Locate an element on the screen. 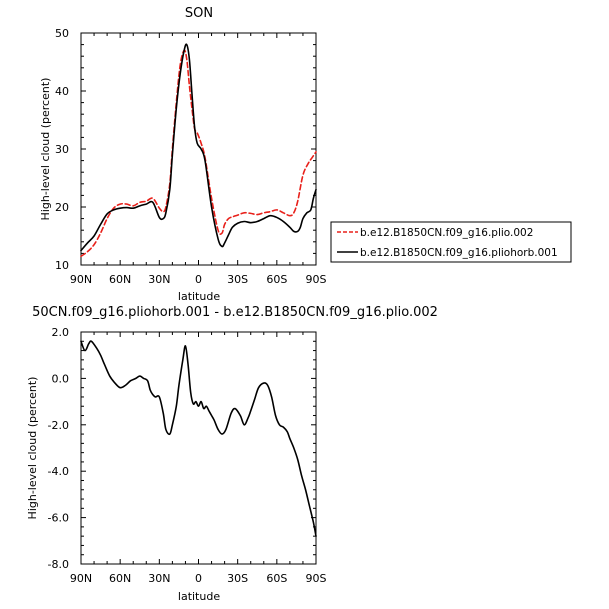 Image resolution: width=609 pixels, height=609 pixels. top-plot-frame is located at coordinates (198, 149).